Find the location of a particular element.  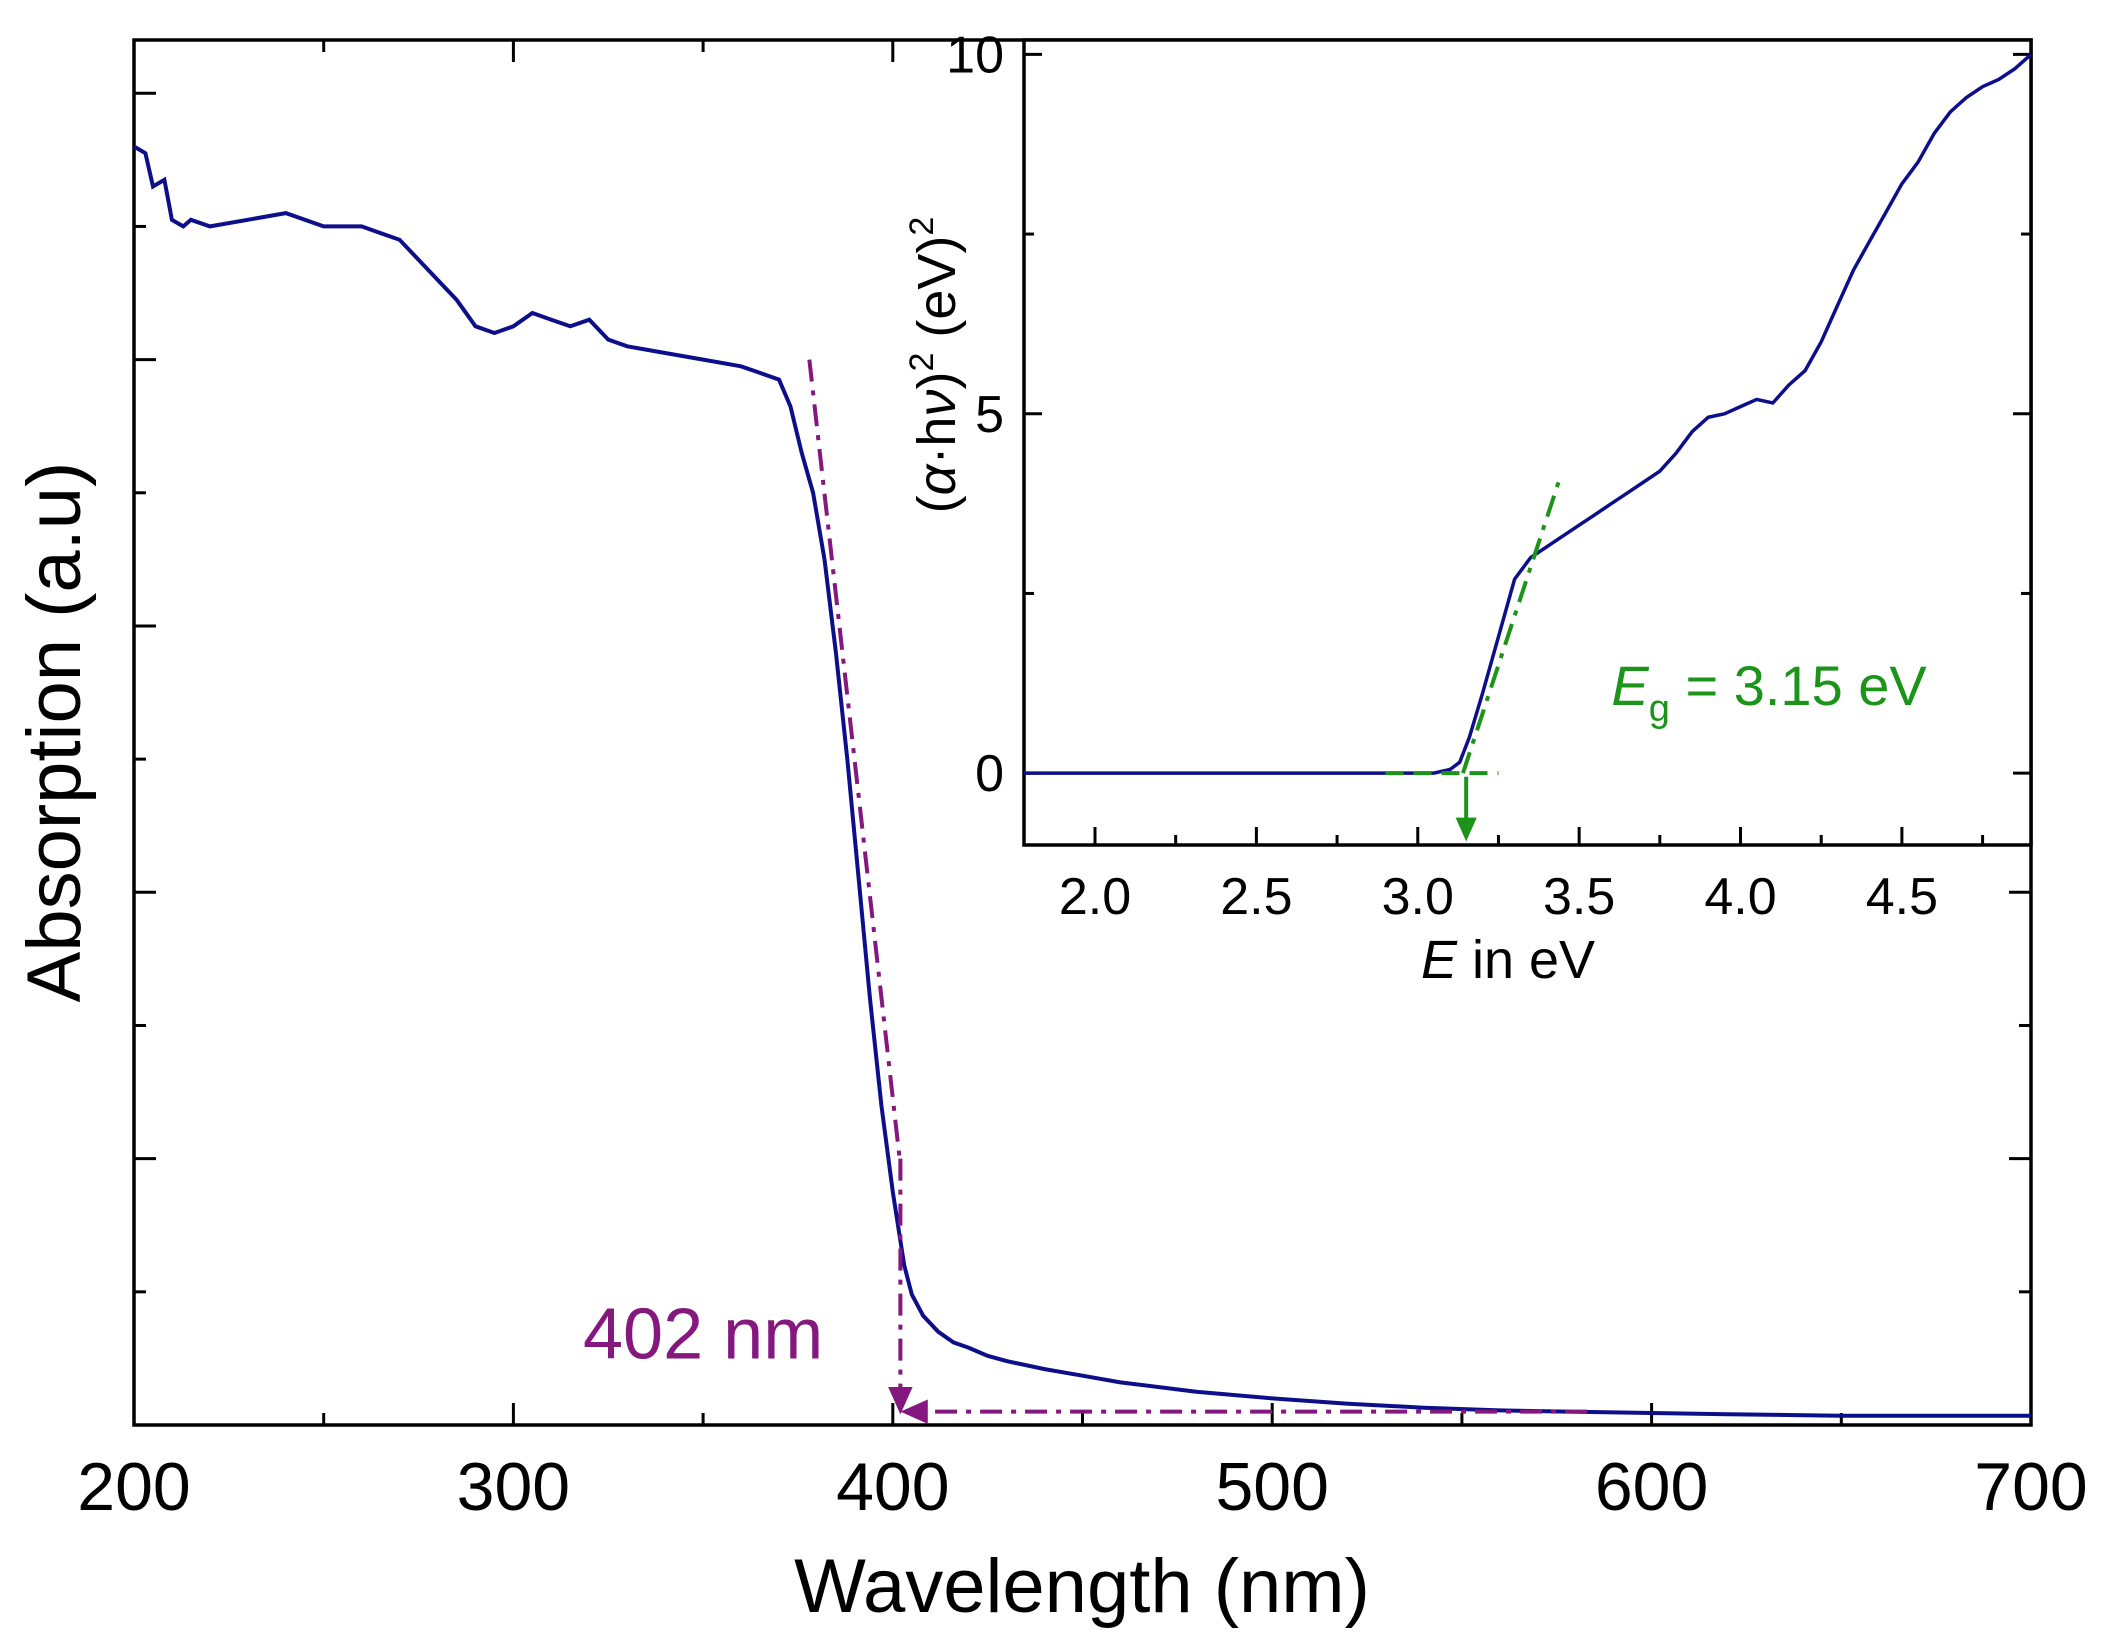

inset-x-ticks: 2.0 2.5 3.0 3.5 4.0 4.5 is located at coordinates (1522, 876).